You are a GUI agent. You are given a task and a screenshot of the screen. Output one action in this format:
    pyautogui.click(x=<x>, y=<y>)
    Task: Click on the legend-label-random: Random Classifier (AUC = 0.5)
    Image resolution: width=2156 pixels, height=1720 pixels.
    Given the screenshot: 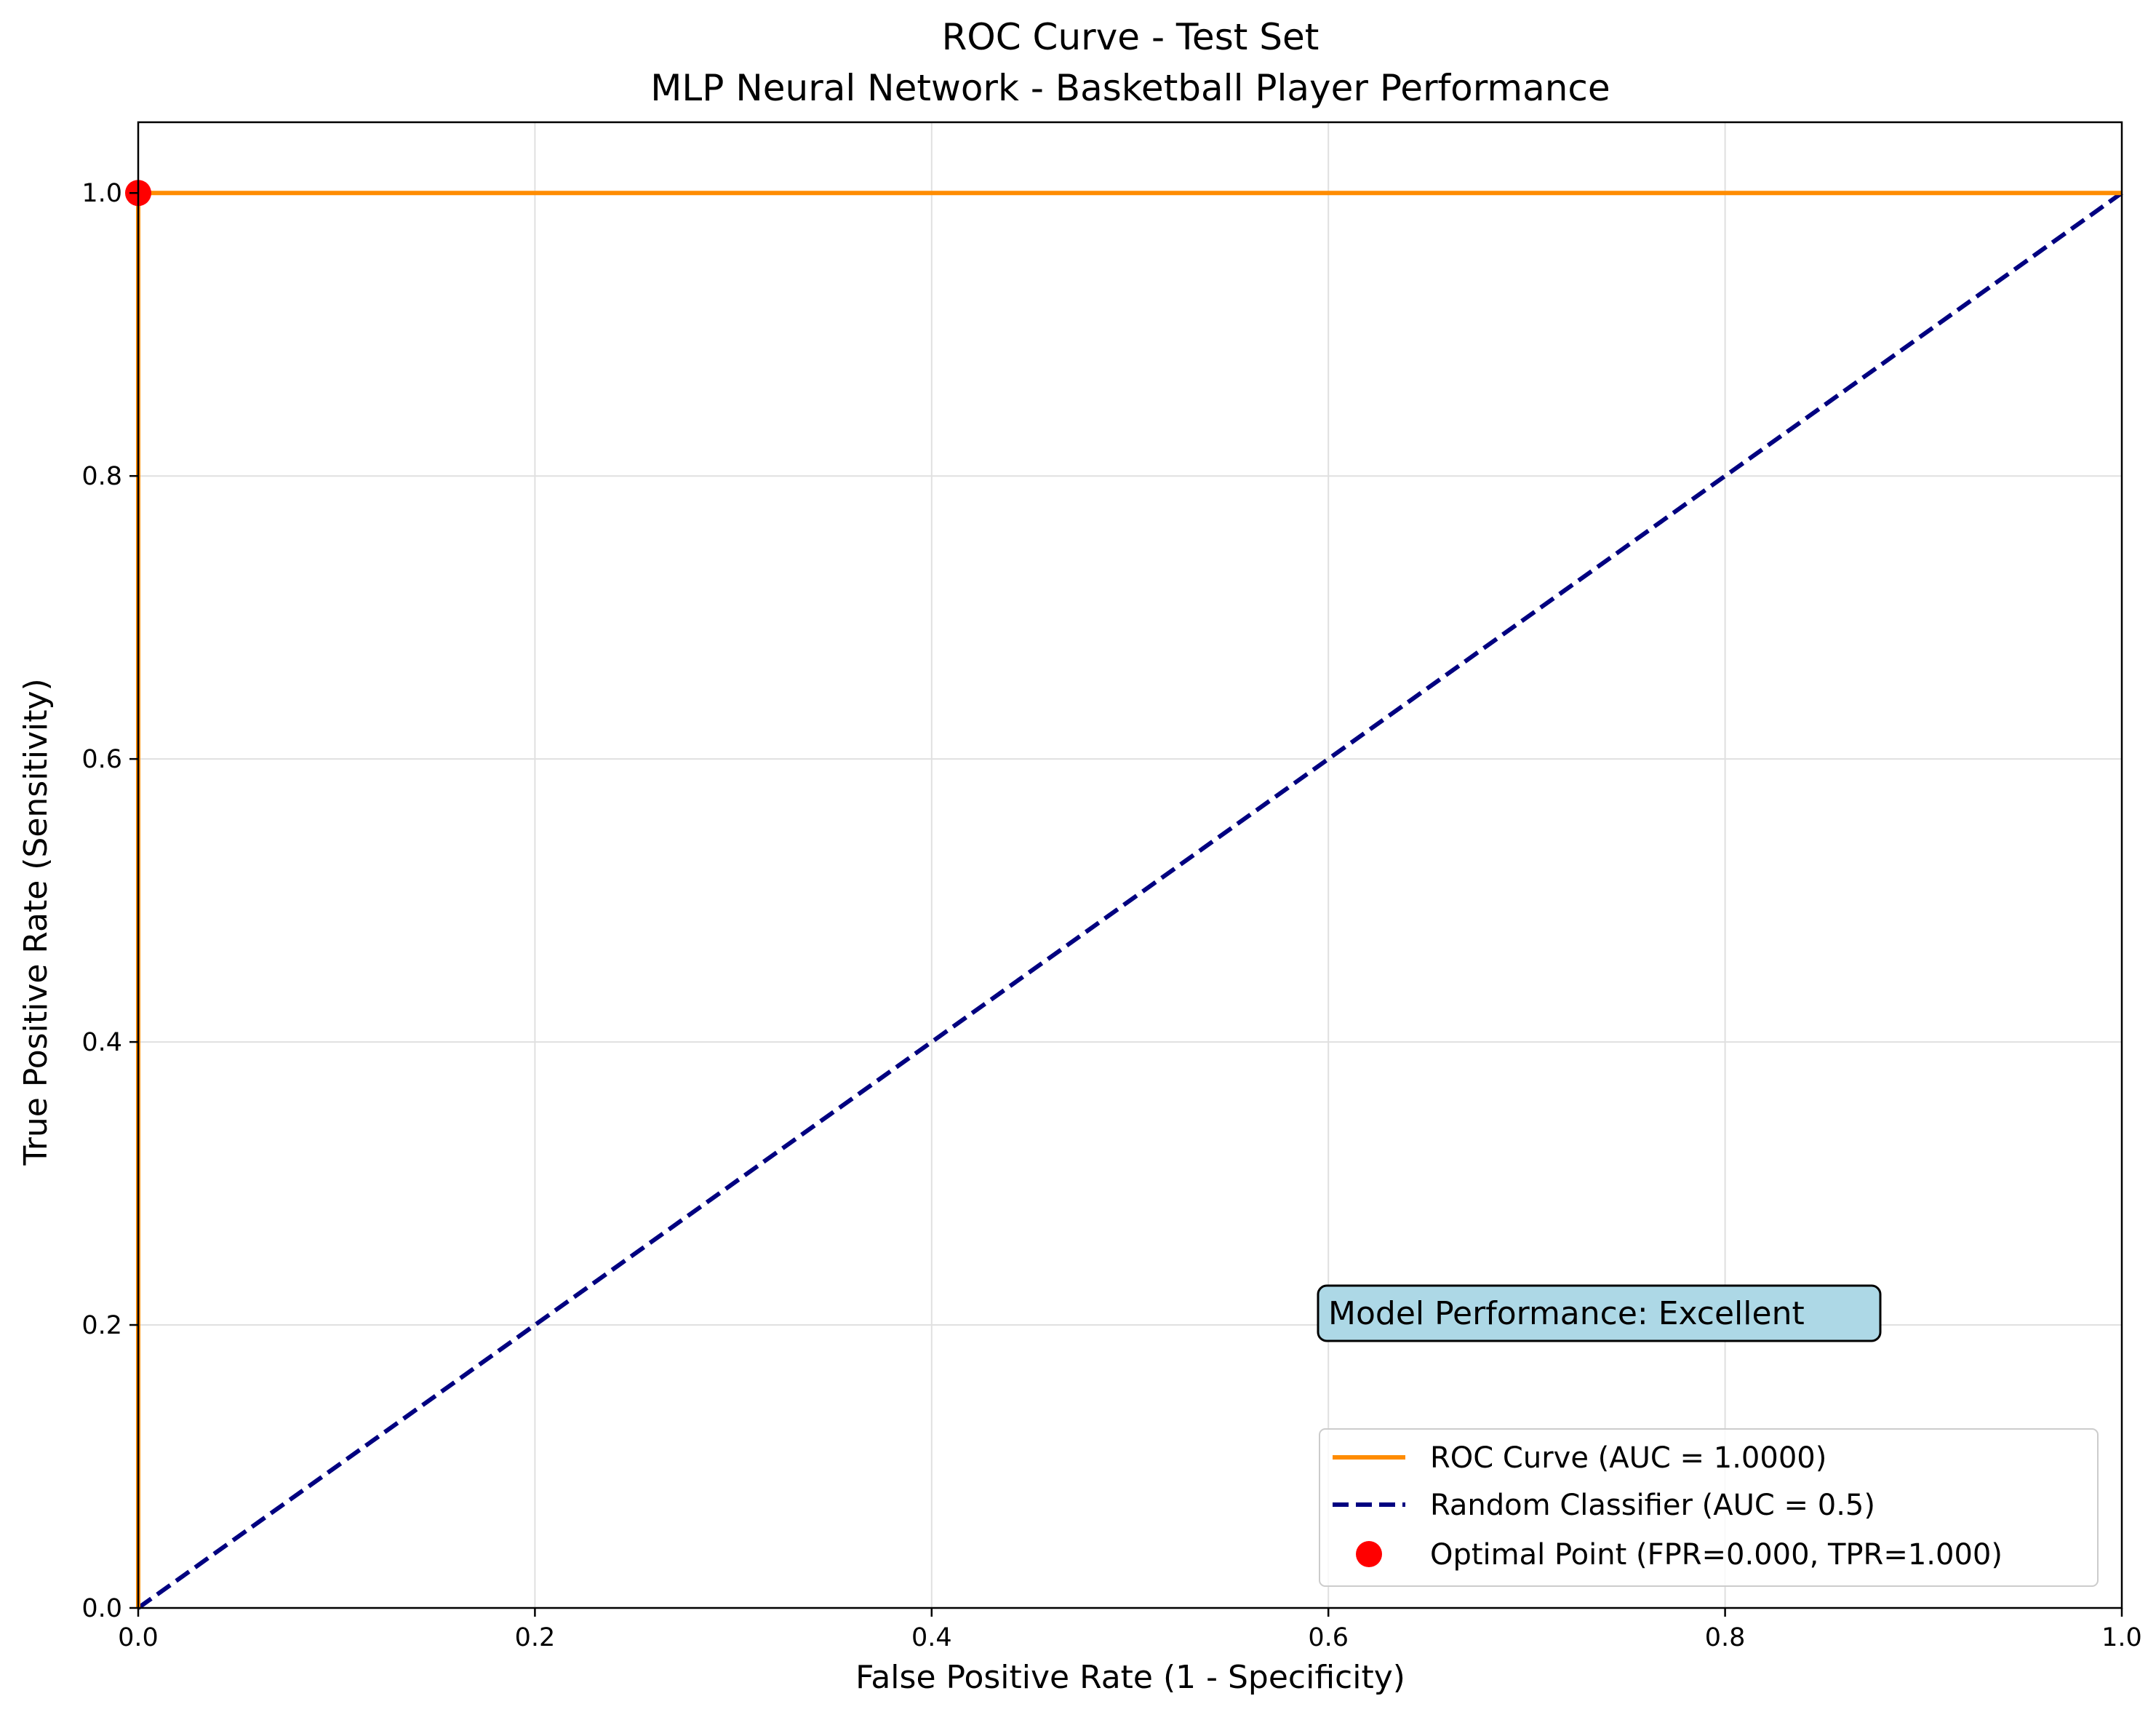 What is the action you would take?
    pyautogui.click(x=1653, y=1506)
    